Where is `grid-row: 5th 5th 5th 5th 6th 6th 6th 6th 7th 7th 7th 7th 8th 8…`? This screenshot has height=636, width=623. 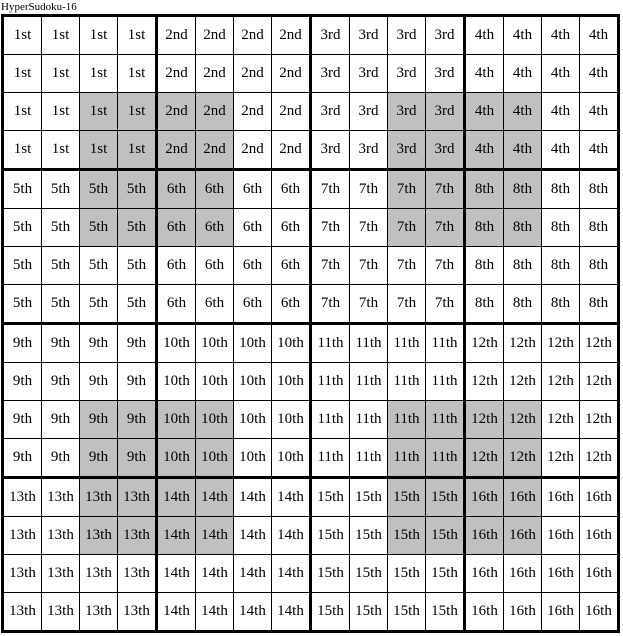
grid-row: 5th 5th 5th 5th 6th 6th 6th 6th 7th 7th 7th 7th 8th 8… is located at coordinates (310, 265).